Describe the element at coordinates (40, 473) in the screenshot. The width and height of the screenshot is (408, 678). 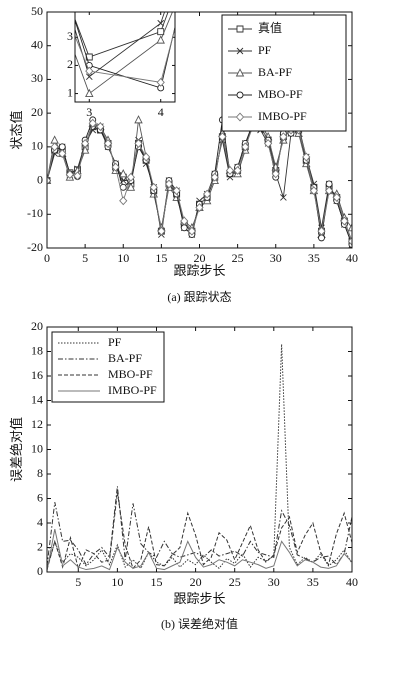
I see `y-tick-label: 8` at that location.